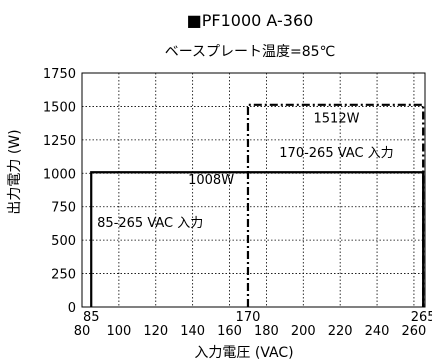 This screenshot has height=363, width=432. Describe the element at coordinates (15, 171) in the screenshot. I see `y-axis-label: 出力電力 (W)` at that location.